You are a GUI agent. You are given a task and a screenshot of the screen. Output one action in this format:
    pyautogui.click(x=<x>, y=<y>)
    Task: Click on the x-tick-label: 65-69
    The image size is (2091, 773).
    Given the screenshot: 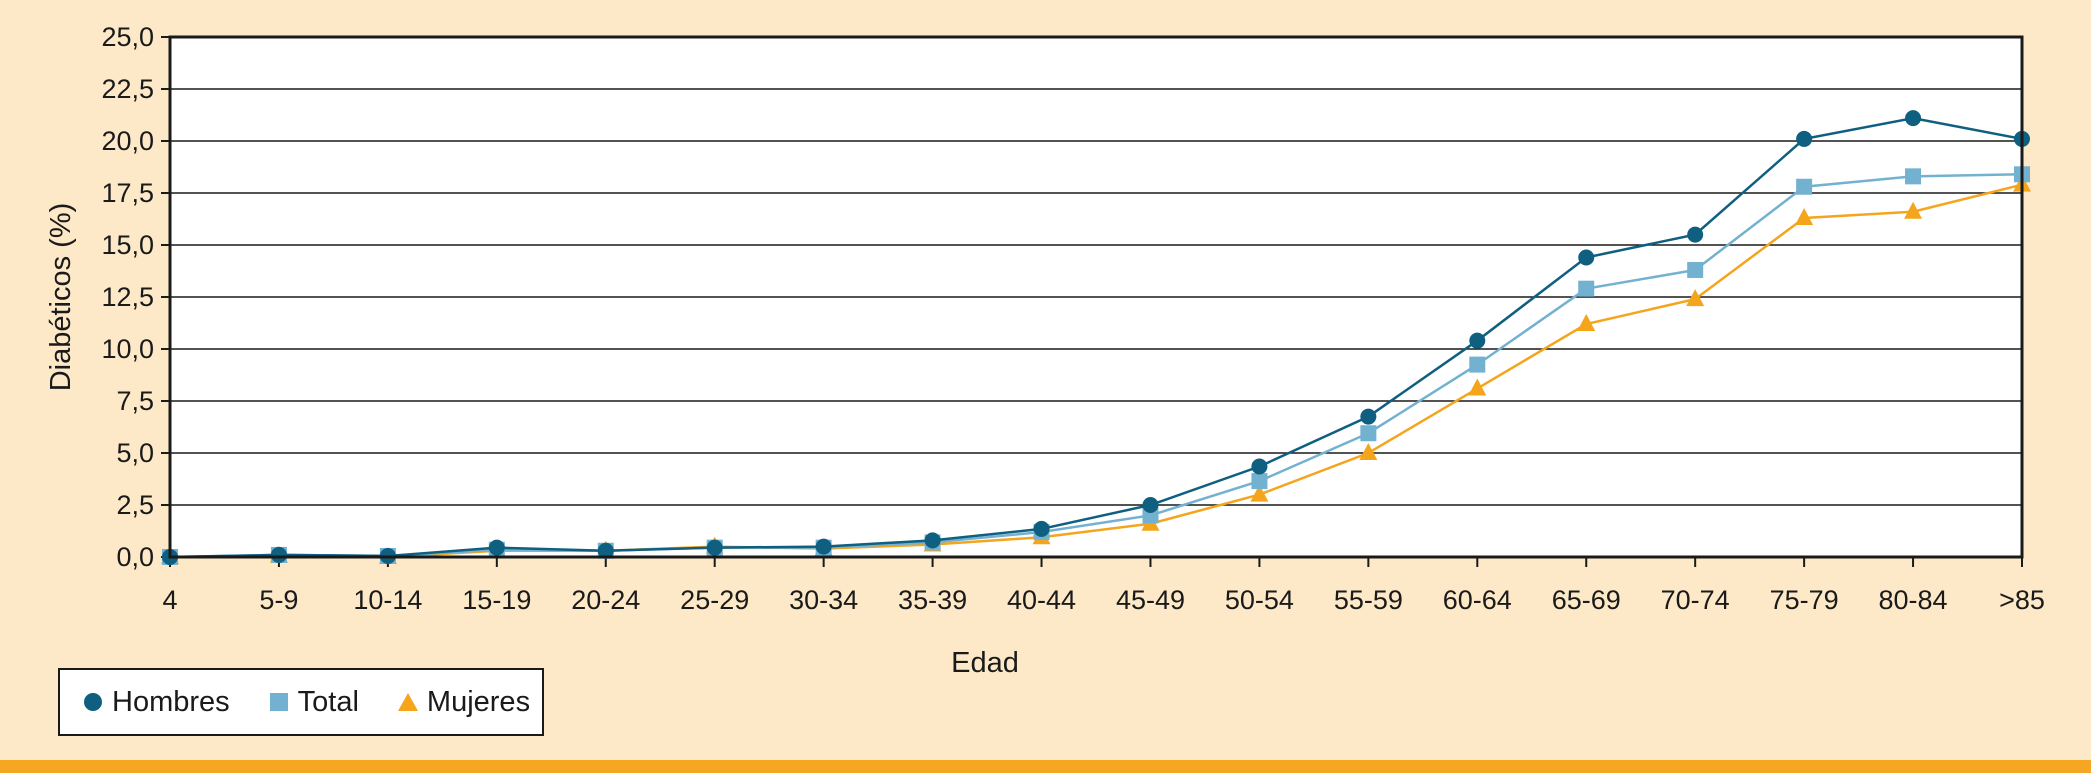 What is the action you would take?
    pyautogui.click(x=1586, y=600)
    